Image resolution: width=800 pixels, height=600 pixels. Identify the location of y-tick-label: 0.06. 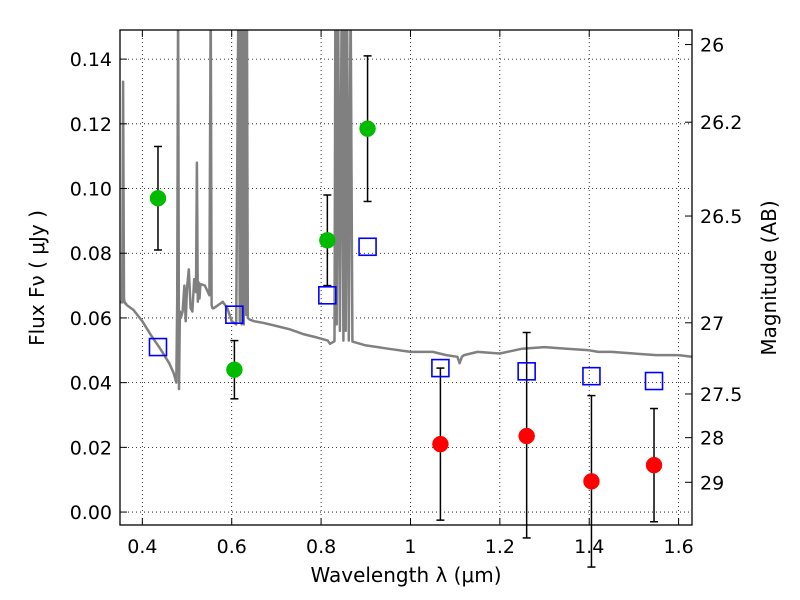
(91, 319).